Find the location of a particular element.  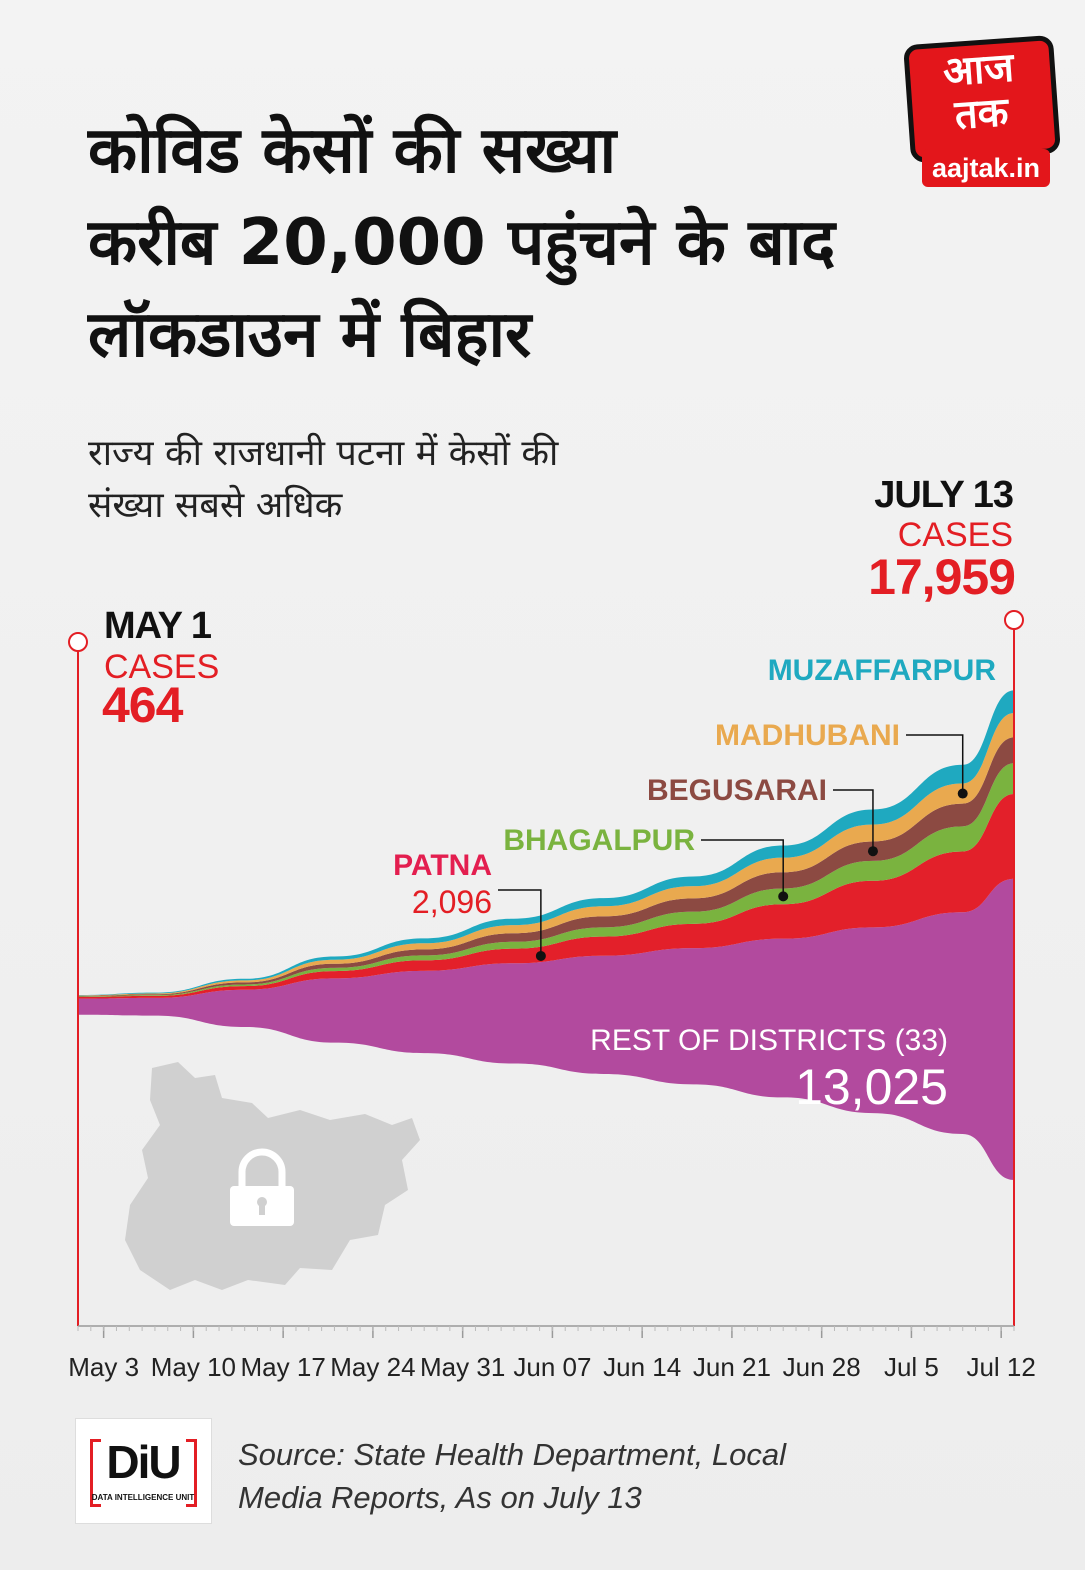

diu-logo: DiU DATA INTELLIGENCE UNIT is located at coordinates (143, 1471).